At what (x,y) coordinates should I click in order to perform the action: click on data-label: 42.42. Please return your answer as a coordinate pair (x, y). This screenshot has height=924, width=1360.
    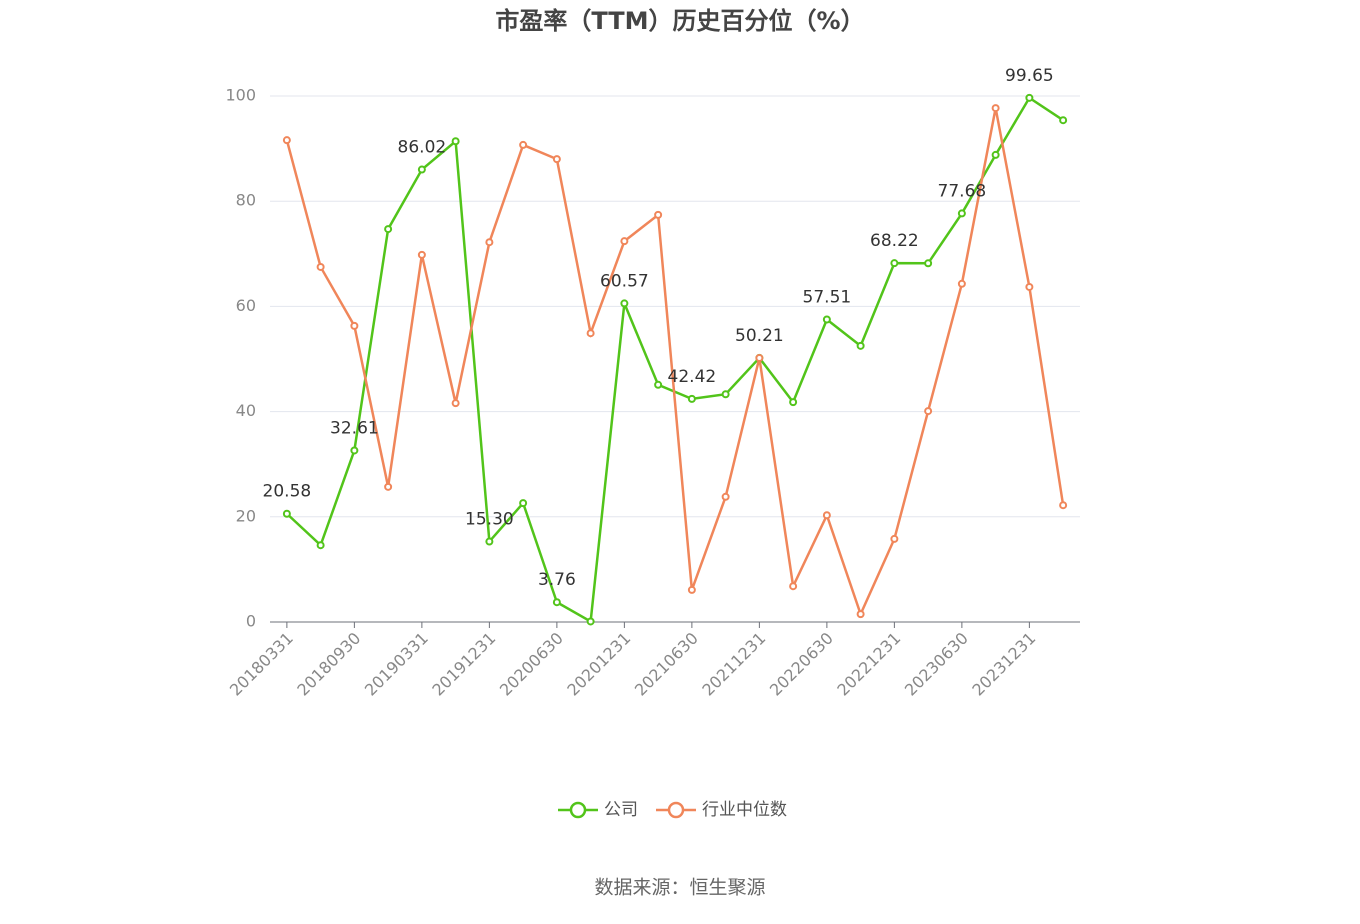
    Looking at the image, I should click on (692, 377).